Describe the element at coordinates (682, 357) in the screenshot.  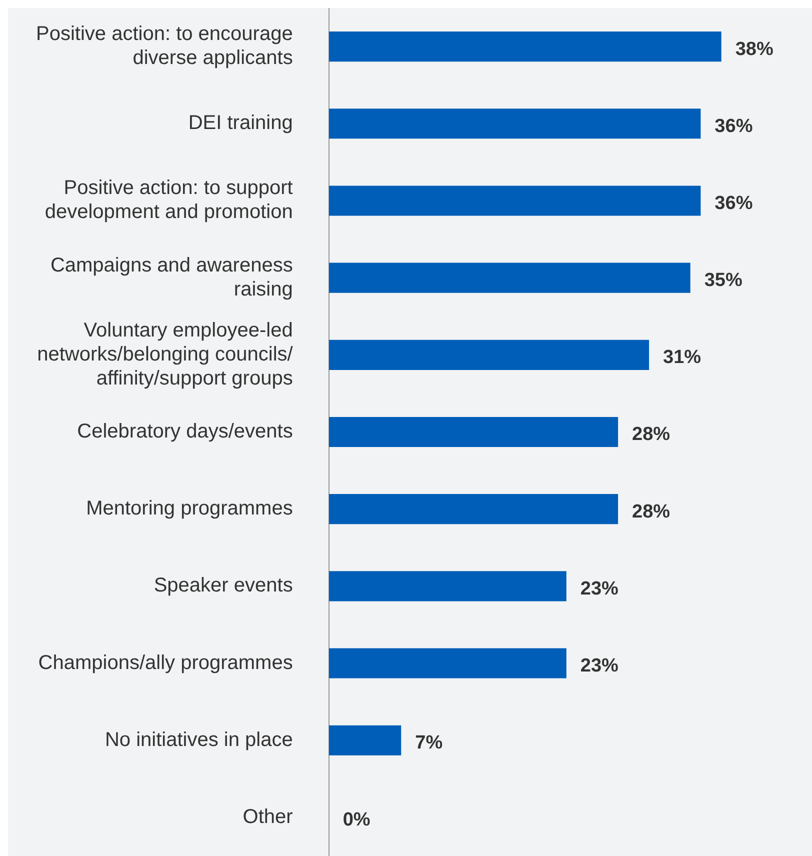
I see `data-label: 31%` at that location.